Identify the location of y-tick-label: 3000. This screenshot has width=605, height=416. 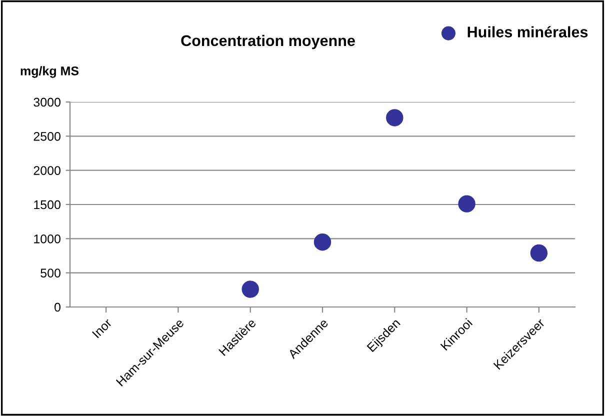
(47, 102).